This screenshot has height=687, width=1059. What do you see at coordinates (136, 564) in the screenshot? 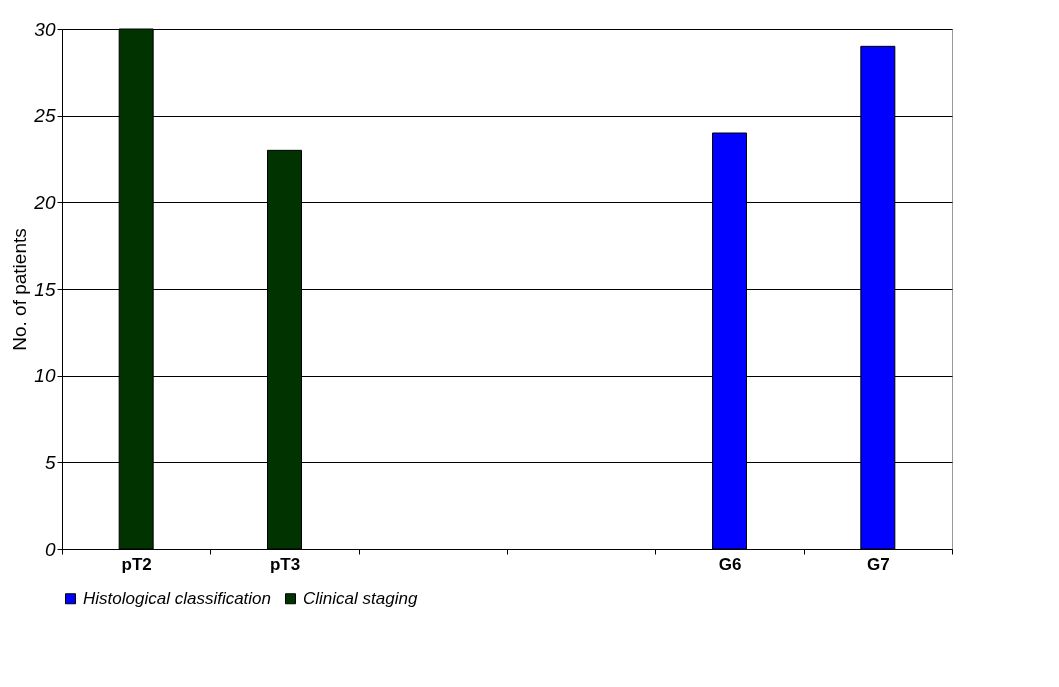
I see `x-tick-label: pT2` at bounding box center [136, 564].